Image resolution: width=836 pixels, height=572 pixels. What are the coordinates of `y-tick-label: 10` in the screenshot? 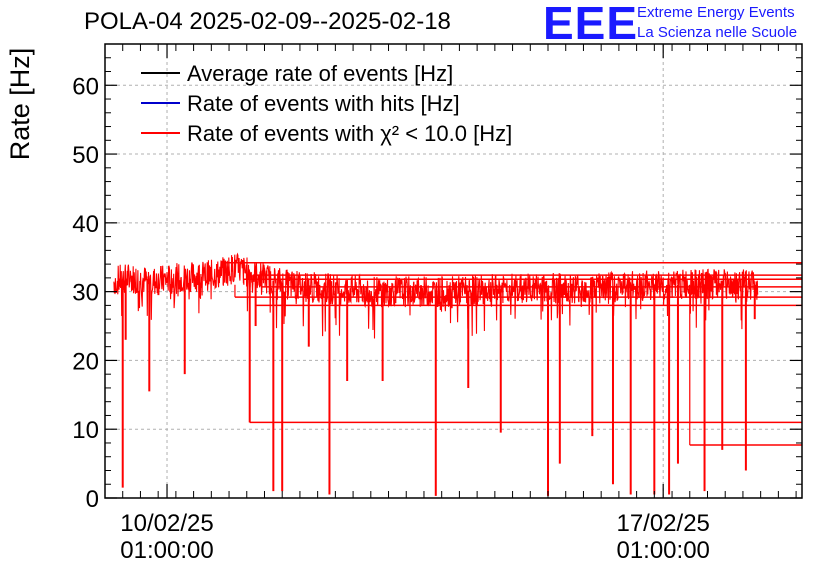 It's located at (85, 430).